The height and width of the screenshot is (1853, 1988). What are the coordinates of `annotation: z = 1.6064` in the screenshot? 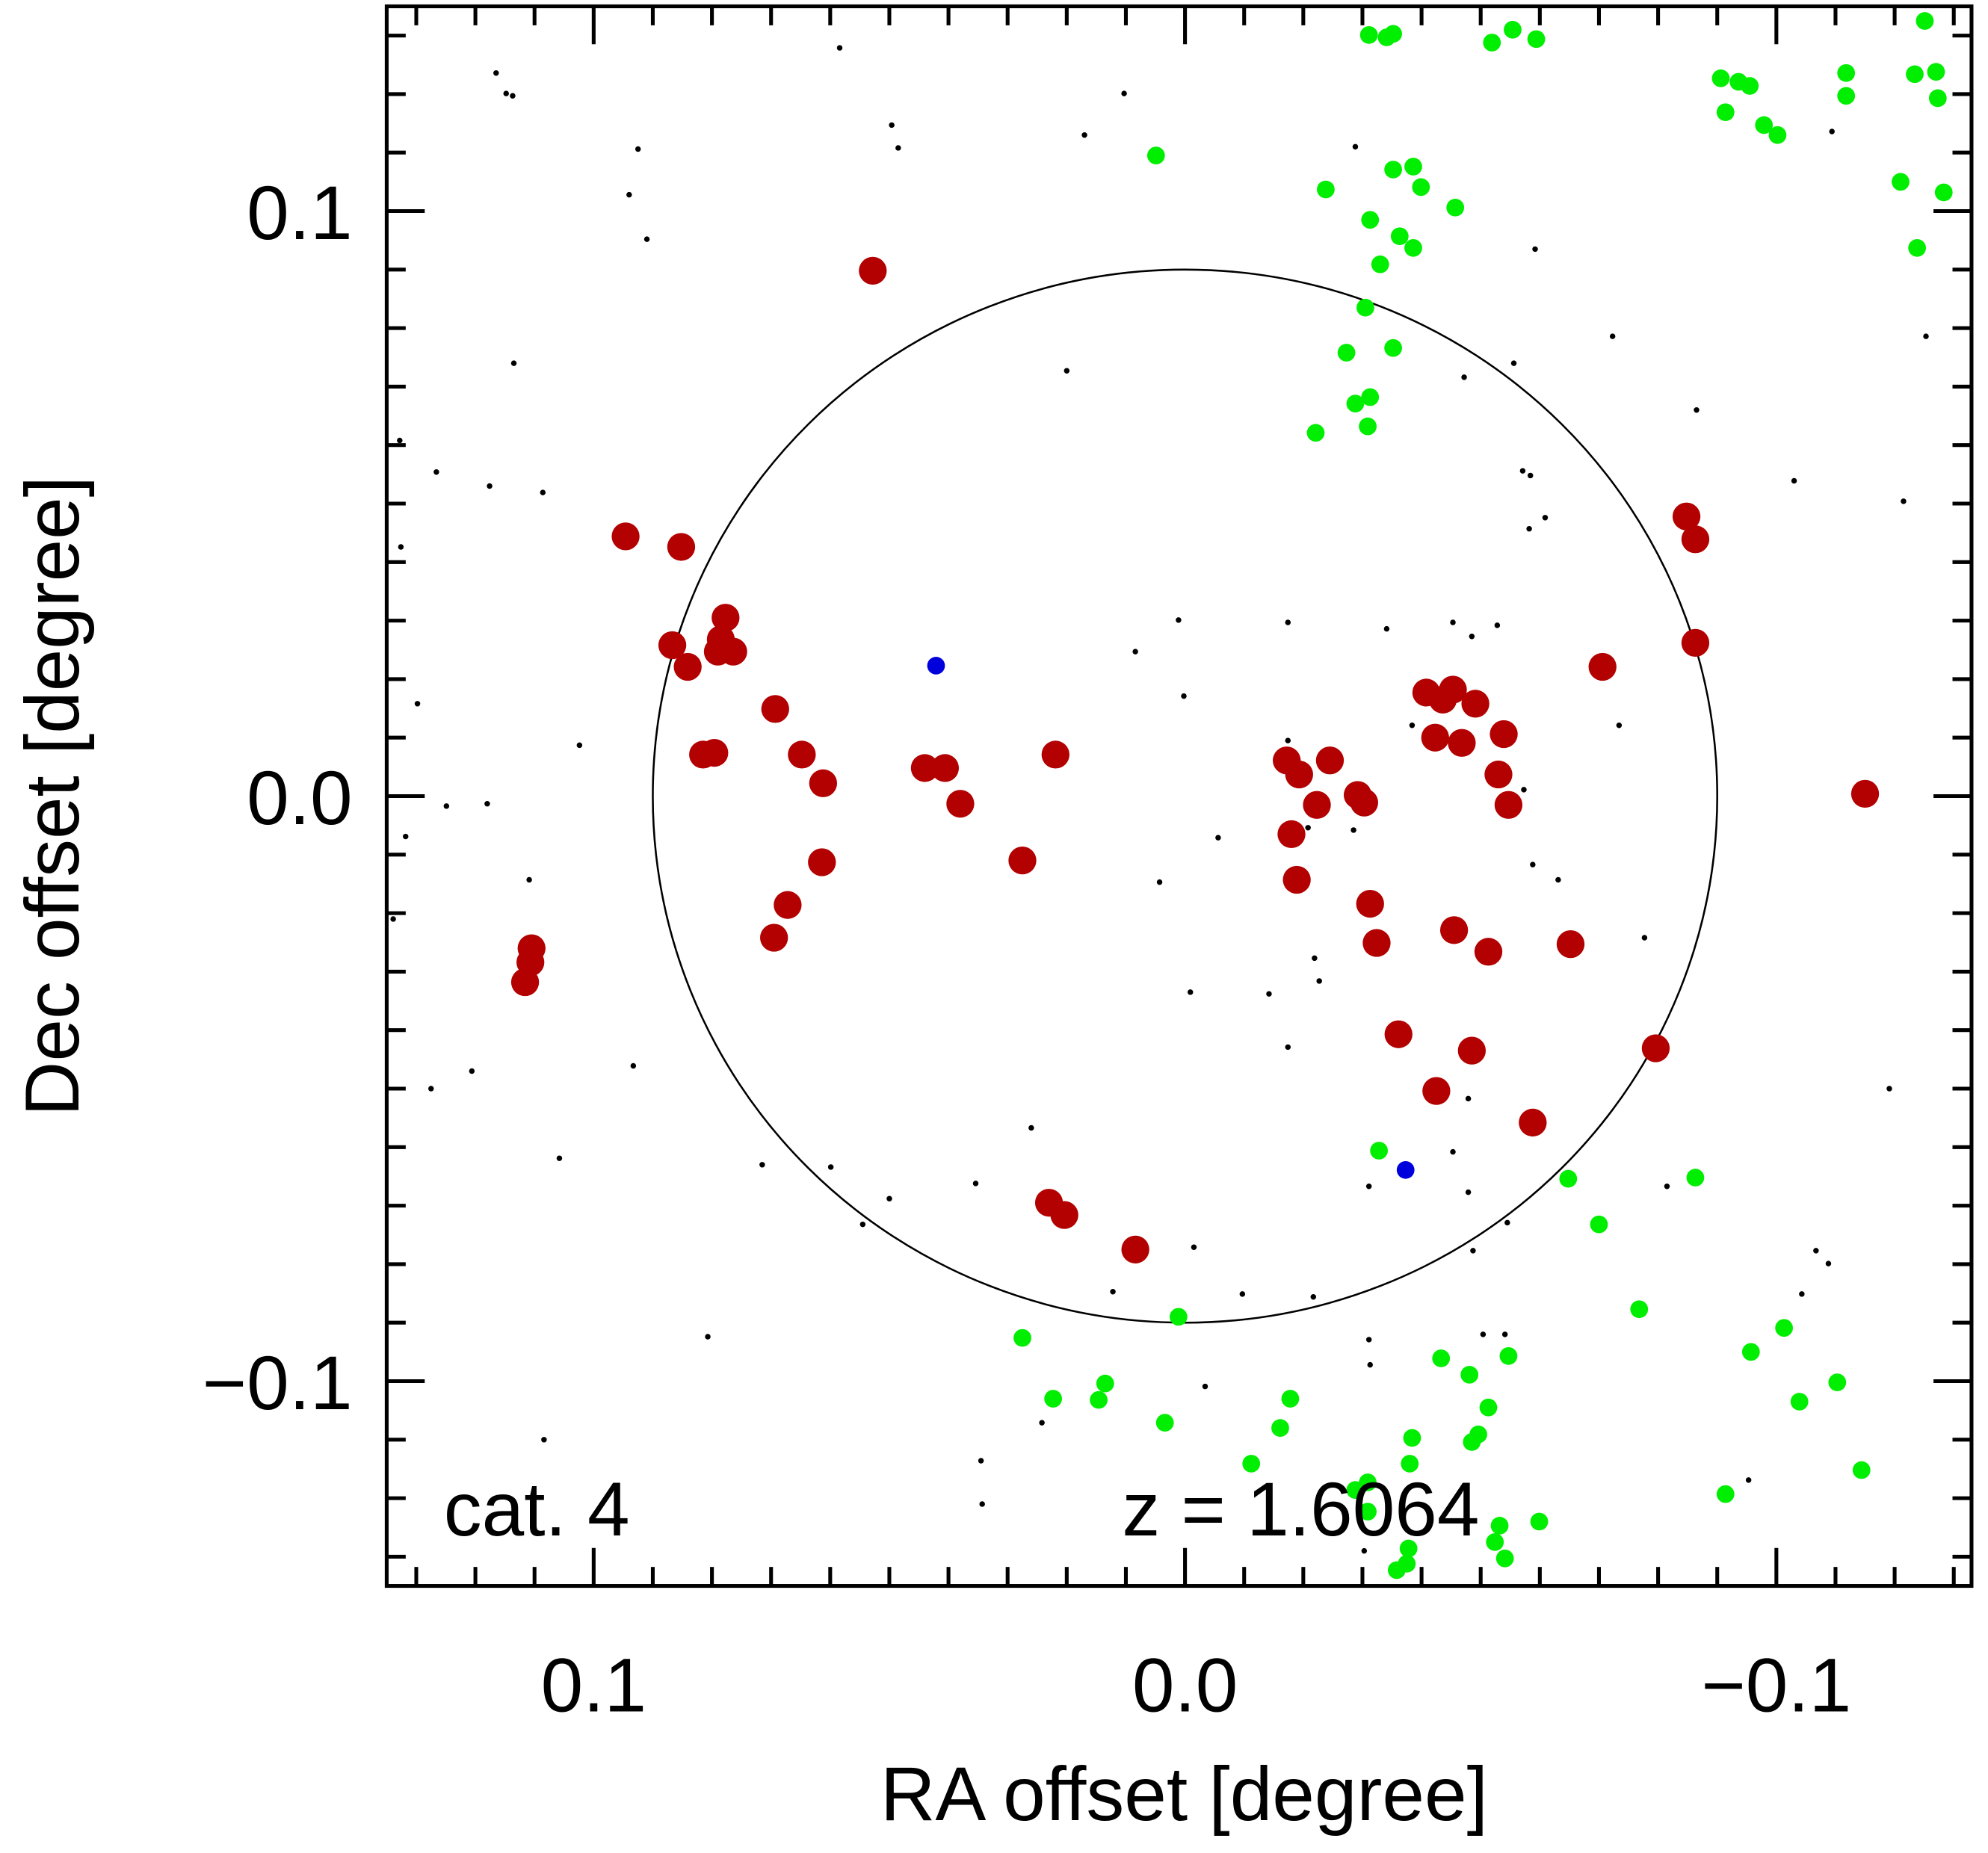 It's located at (1300, 1509).